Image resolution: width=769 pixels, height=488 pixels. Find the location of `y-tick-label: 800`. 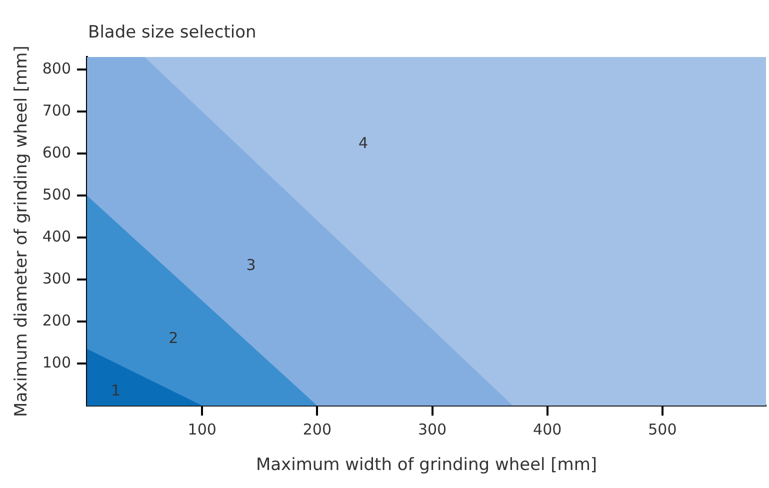

y-tick-label: 800 is located at coordinates (57, 68).